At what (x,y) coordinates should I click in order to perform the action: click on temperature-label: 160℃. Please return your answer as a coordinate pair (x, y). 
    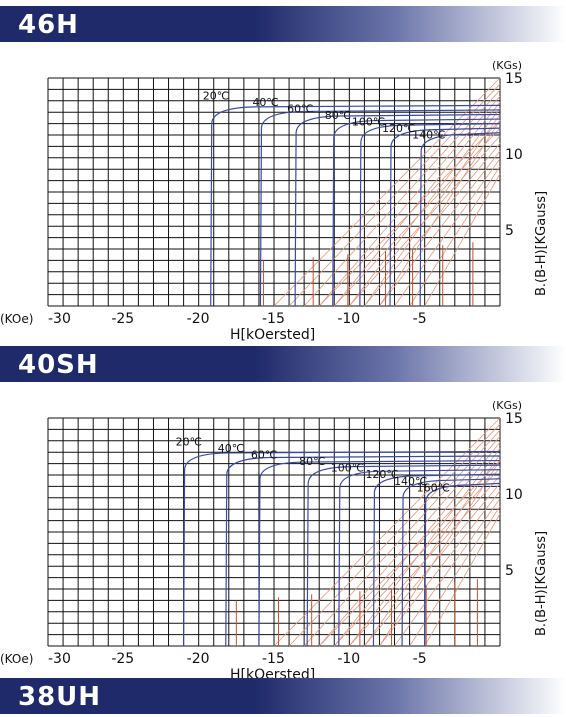
    Looking at the image, I should click on (433, 487).